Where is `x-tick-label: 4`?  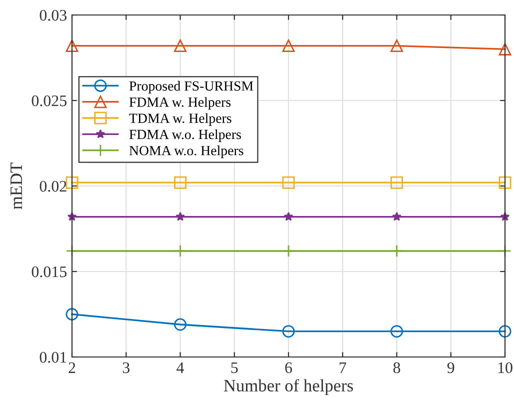
x-tick-label: 4 is located at coordinates (180, 367).